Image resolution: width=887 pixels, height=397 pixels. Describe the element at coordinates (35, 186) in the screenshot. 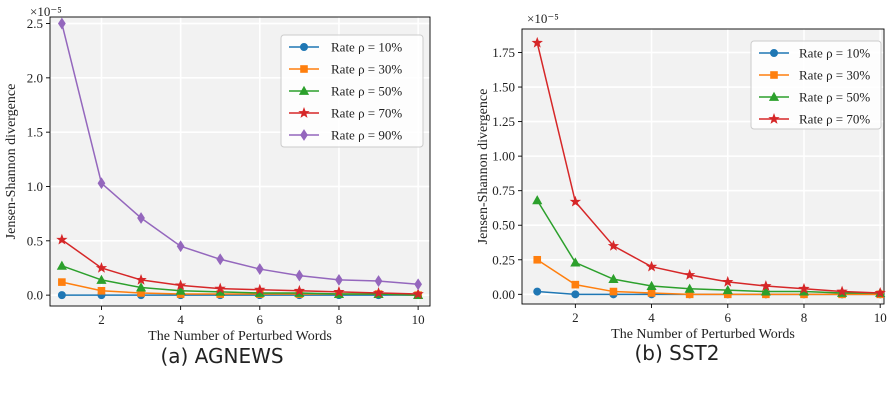

I see `y-tick-label: 1.0` at that location.